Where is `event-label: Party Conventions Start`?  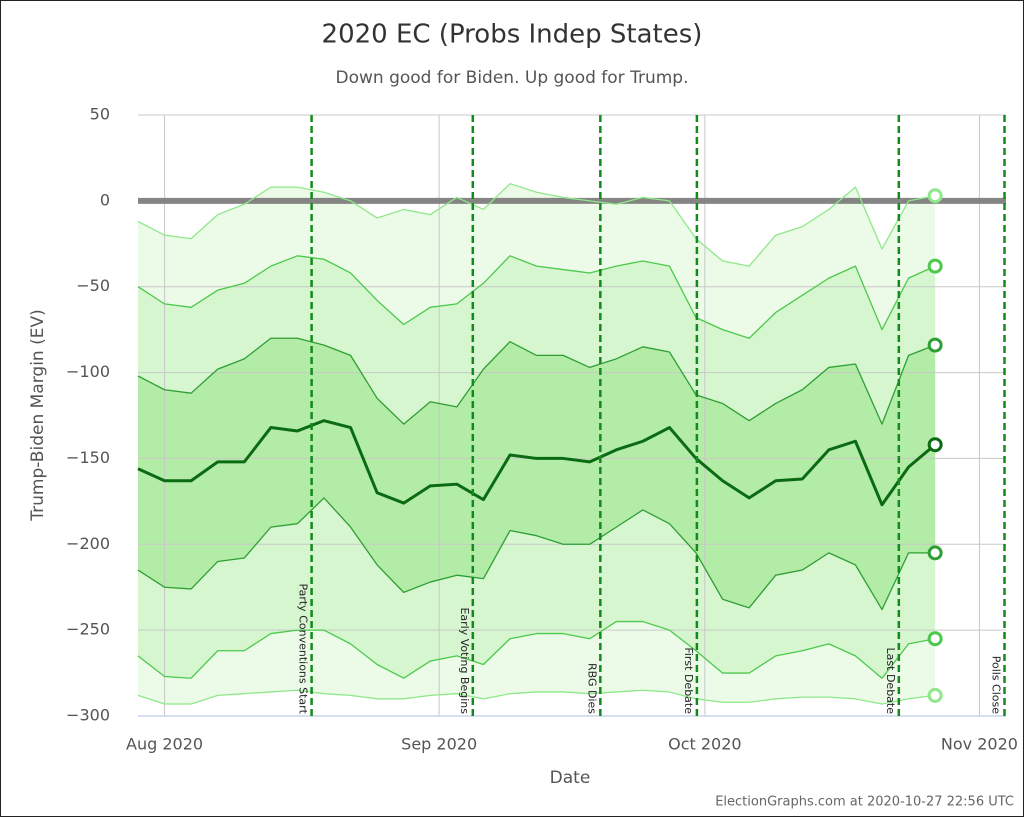
event-label: Party Conventions Start is located at coordinates (303, 648).